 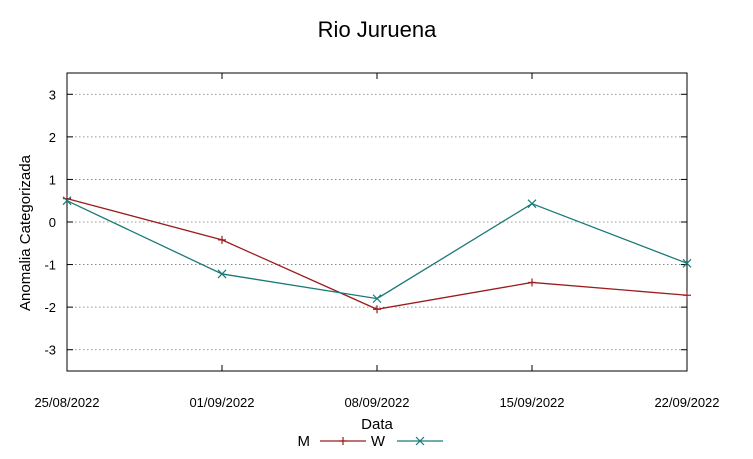 I want to click on x-tick-label: 22/09/2022, so click(x=686, y=402).